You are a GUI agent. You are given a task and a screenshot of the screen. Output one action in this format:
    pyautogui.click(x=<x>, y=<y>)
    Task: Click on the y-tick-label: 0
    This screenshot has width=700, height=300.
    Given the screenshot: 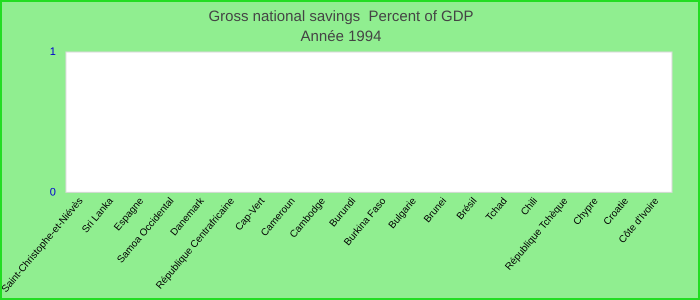 What is the action you would take?
    pyautogui.click(x=53, y=192)
    